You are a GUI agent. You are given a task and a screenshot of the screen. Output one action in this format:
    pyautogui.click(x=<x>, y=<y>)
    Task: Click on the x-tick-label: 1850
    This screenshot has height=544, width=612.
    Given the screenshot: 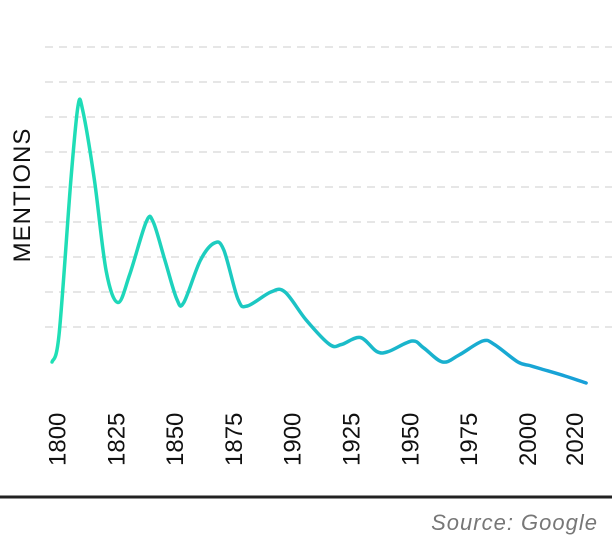 What is the action you would take?
    pyautogui.click(x=175, y=439)
    